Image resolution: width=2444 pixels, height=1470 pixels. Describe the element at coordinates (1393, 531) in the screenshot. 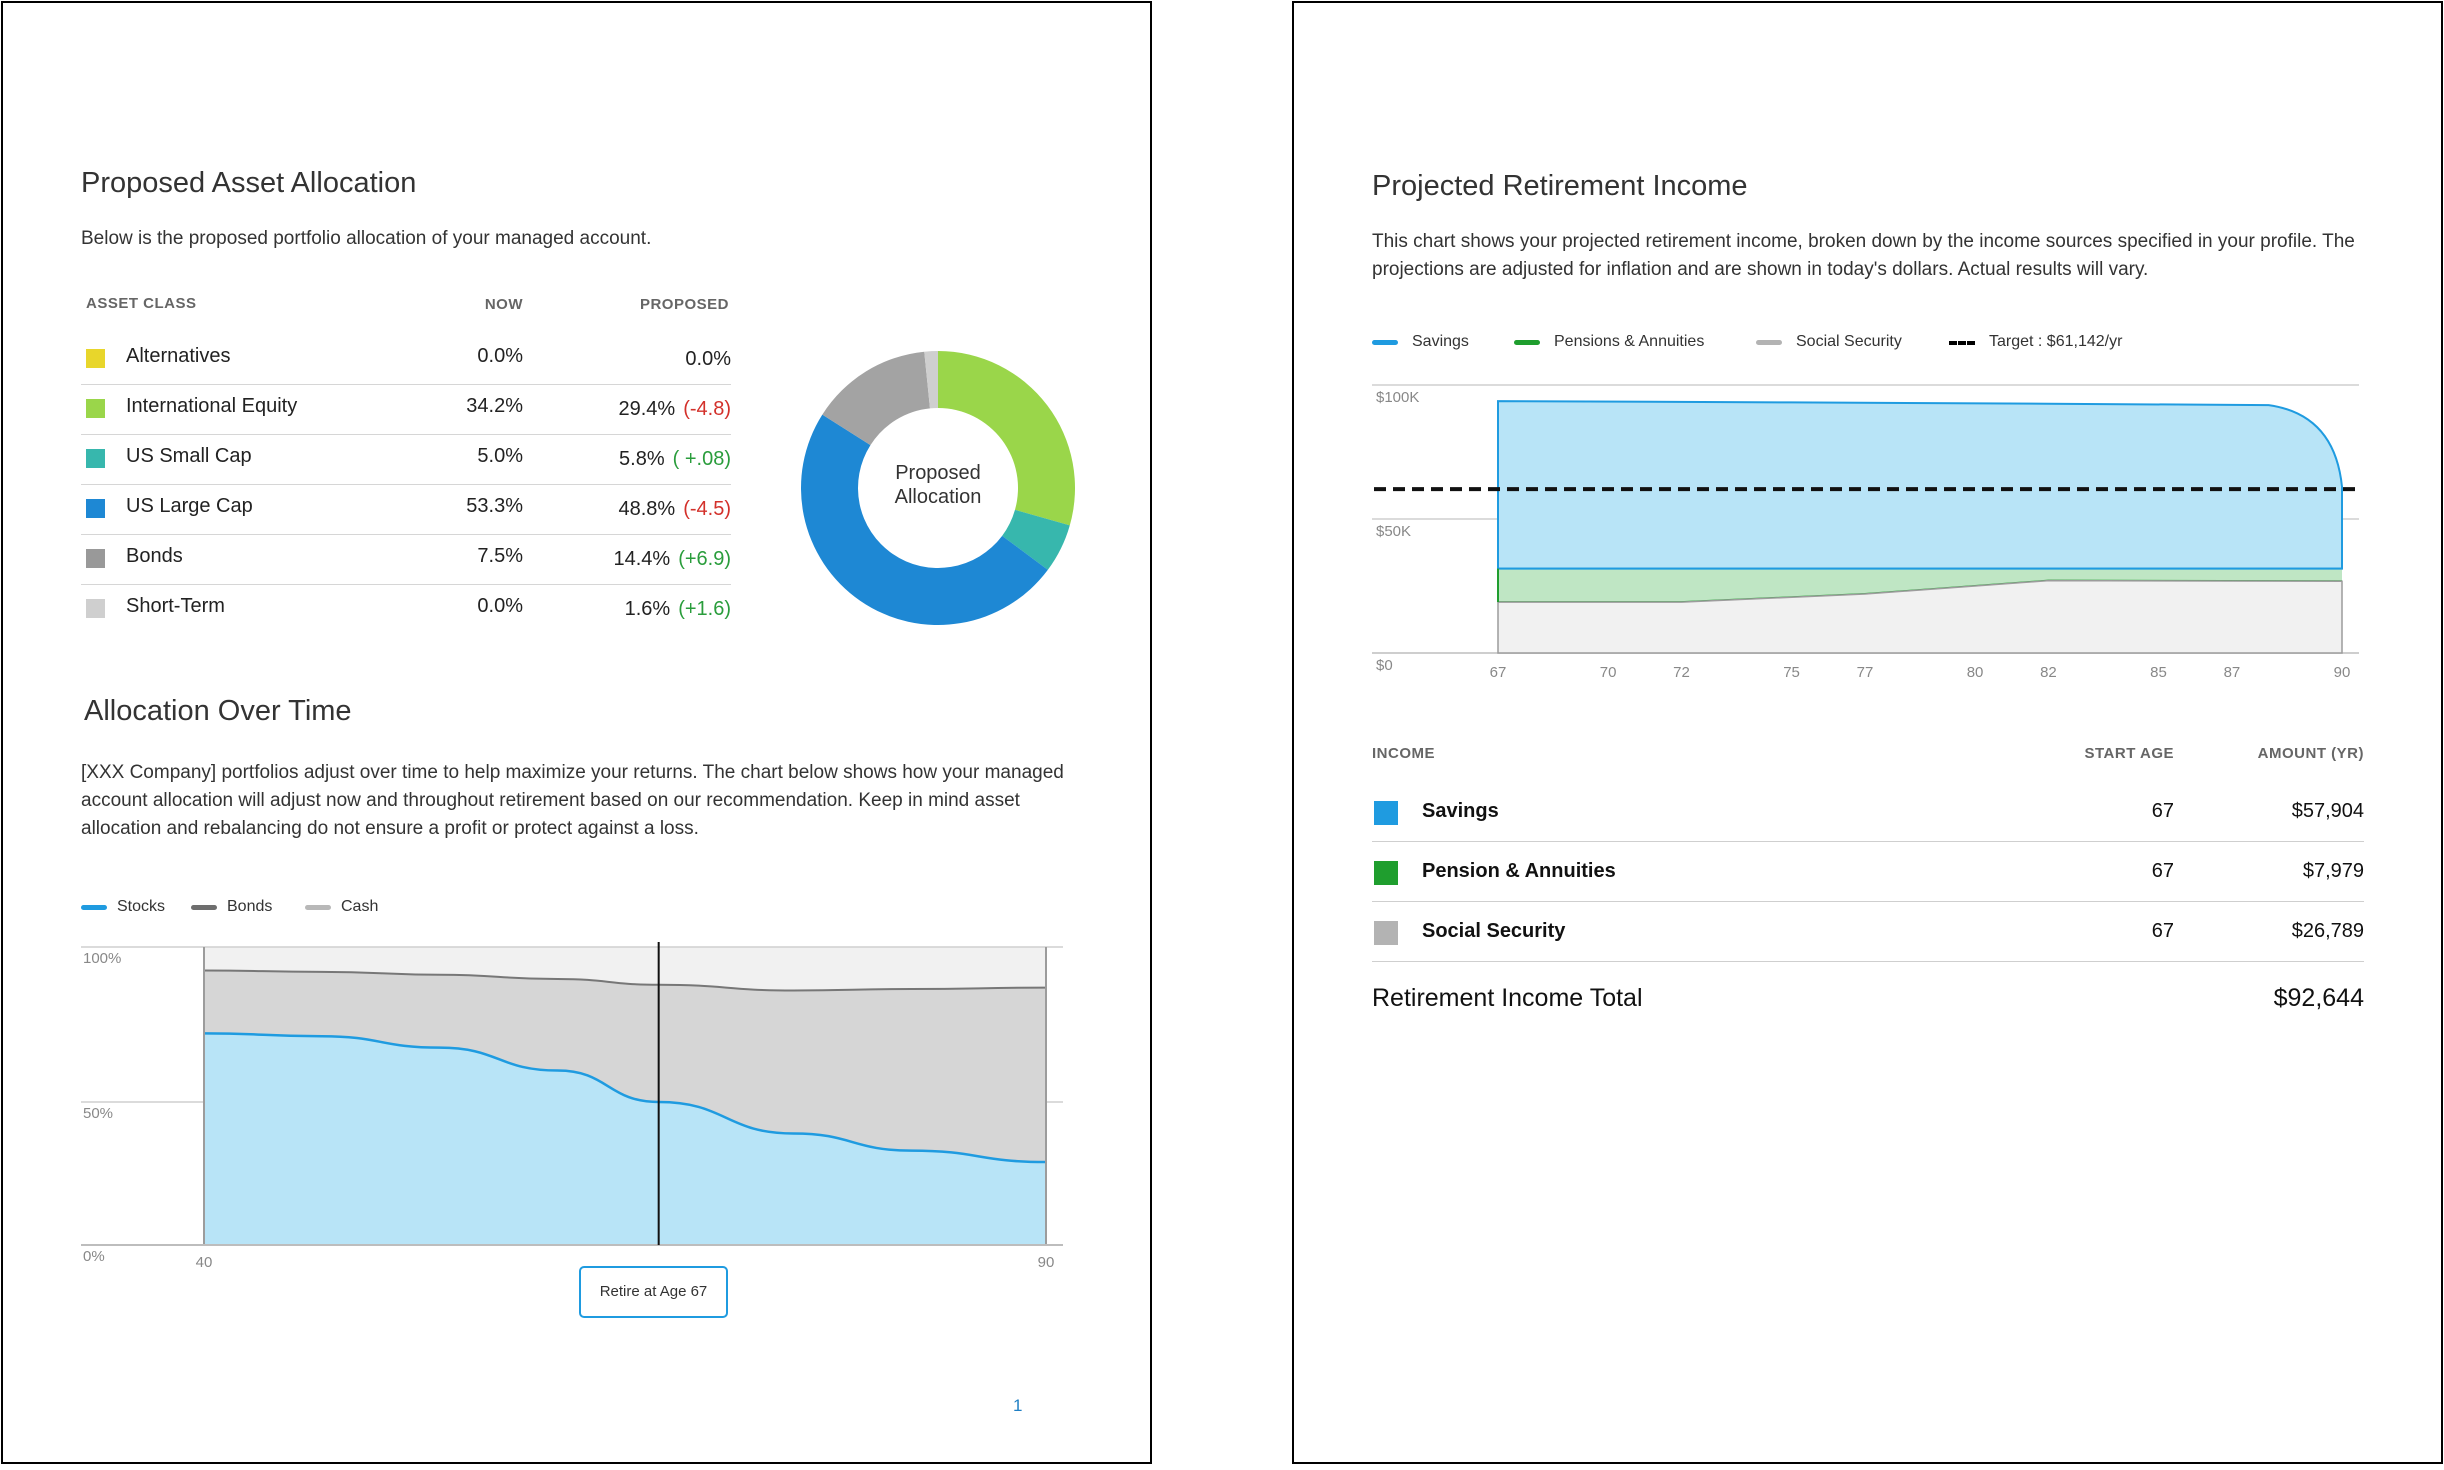

I see `y-tick-label: $50K` at that location.